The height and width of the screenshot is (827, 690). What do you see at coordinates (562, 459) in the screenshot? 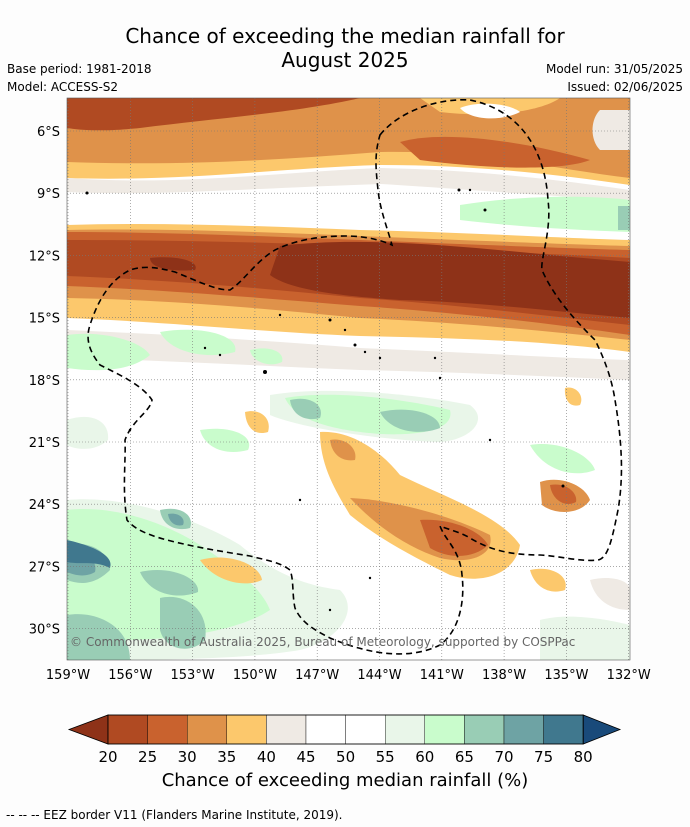
I see `patch-green-e` at bounding box center [562, 459].